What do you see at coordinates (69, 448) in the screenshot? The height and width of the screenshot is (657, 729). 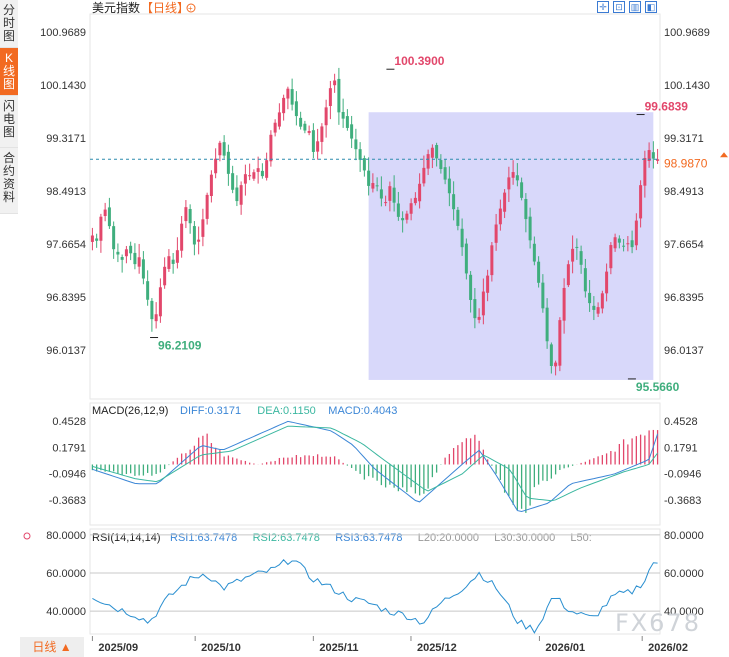 I see `macd-y-tick-left: 0.1791` at bounding box center [69, 448].